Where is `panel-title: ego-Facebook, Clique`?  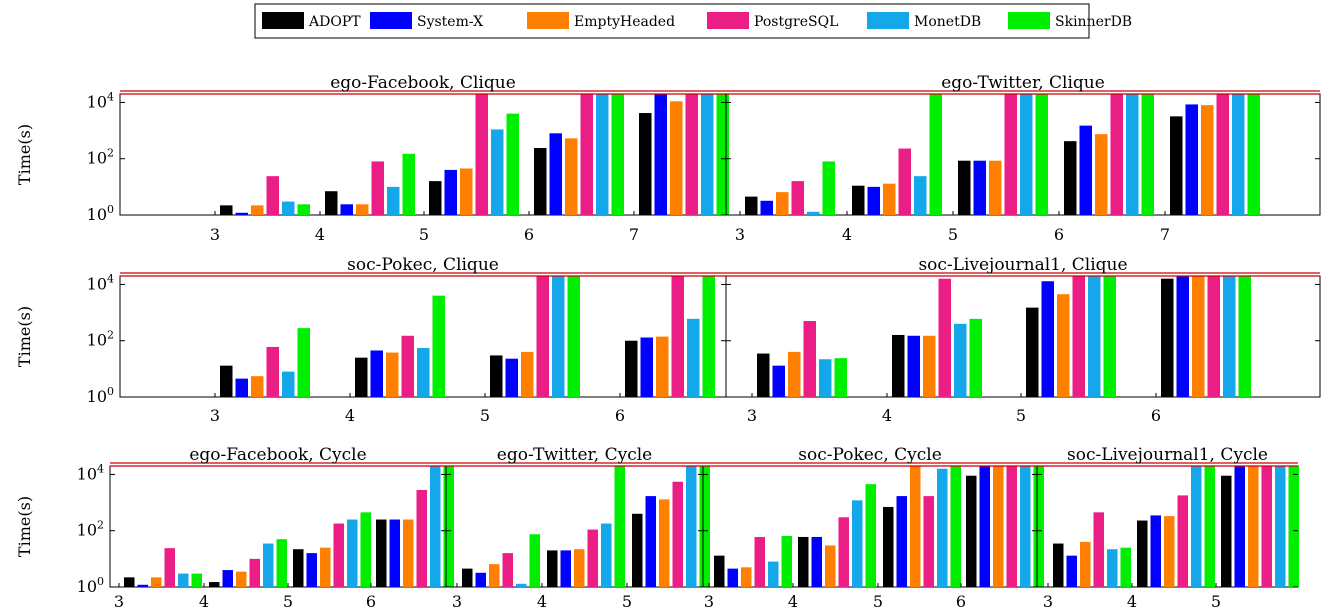
panel-title: ego-Facebook, Clique is located at coordinates (423, 83).